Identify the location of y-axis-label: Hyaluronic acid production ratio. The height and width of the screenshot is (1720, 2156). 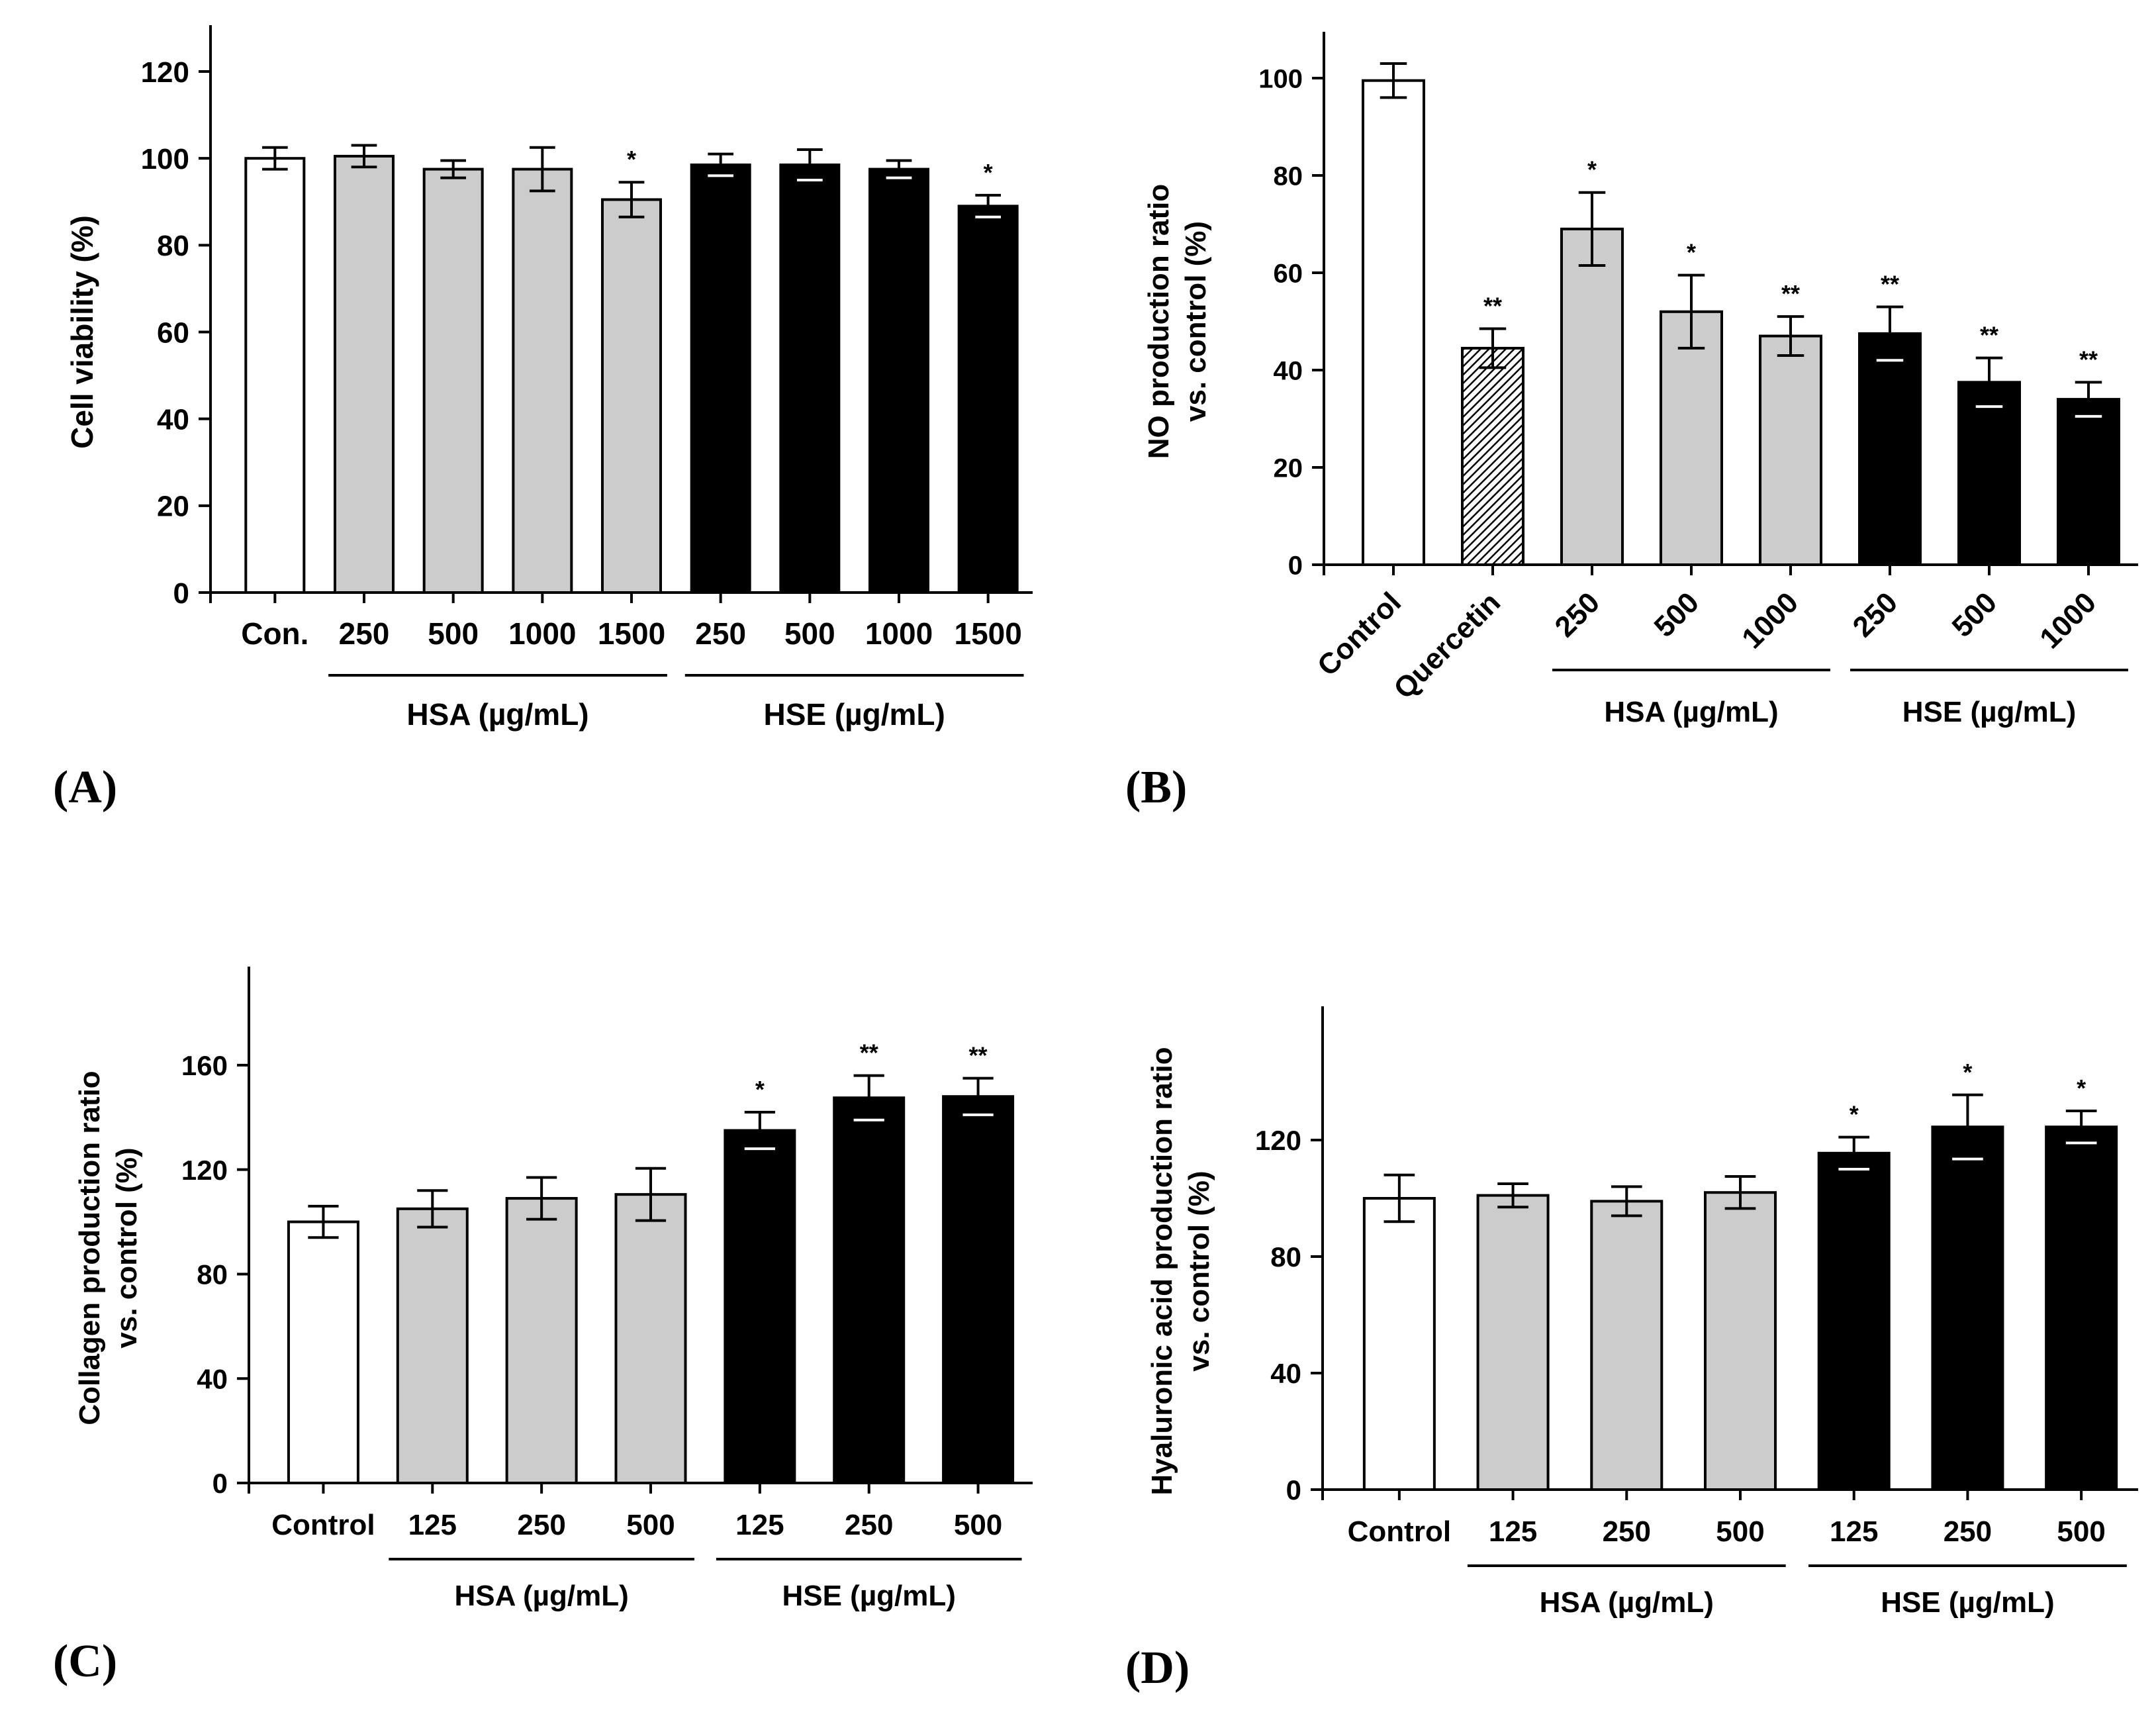
(1162, 1271).